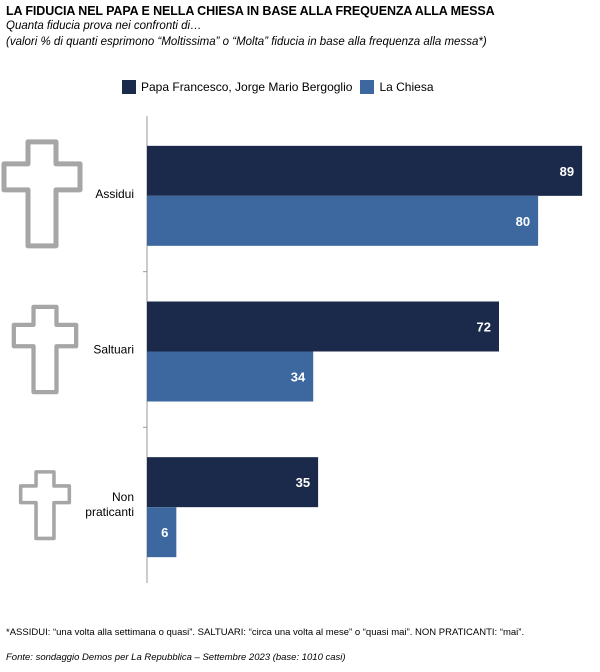 Image resolution: width=600 pixels, height=672 pixels. What do you see at coordinates (303, 482) in the screenshot?
I see `data-label: 35` at bounding box center [303, 482].